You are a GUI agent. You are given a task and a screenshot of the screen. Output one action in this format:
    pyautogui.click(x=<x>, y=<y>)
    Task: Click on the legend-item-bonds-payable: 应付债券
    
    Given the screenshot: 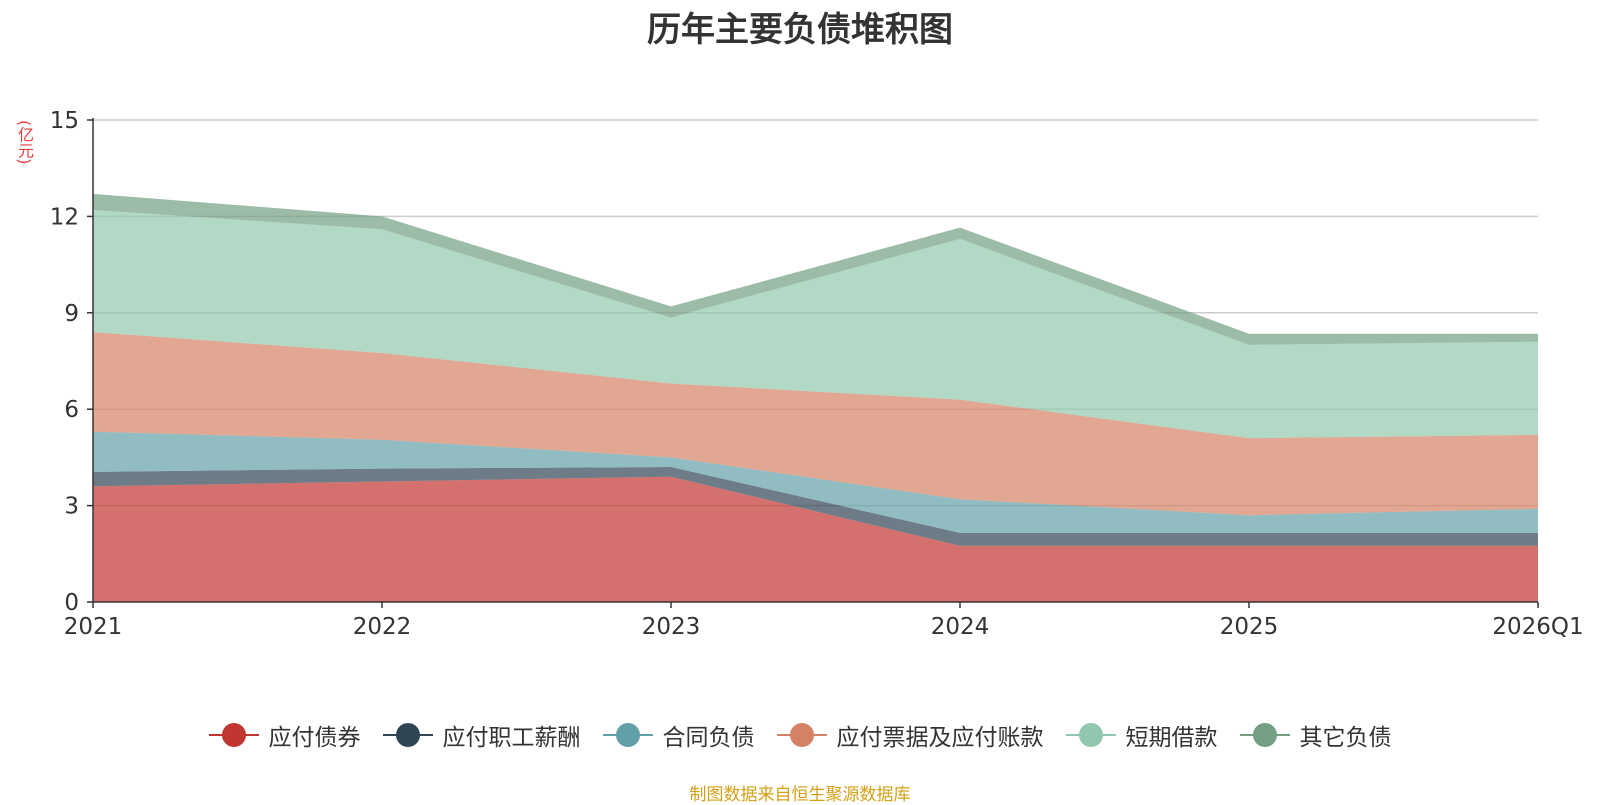 What is the action you would take?
    pyautogui.click(x=284, y=735)
    